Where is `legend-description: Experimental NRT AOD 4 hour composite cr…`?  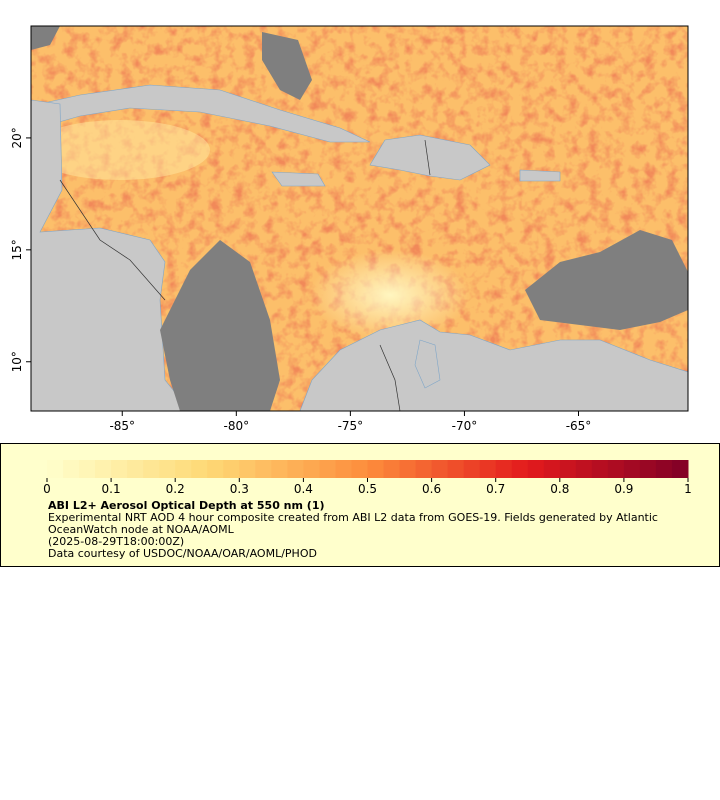
legend-description: Experimental NRT AOD 4 hour composite cr… is located at coordinates (353, 523).